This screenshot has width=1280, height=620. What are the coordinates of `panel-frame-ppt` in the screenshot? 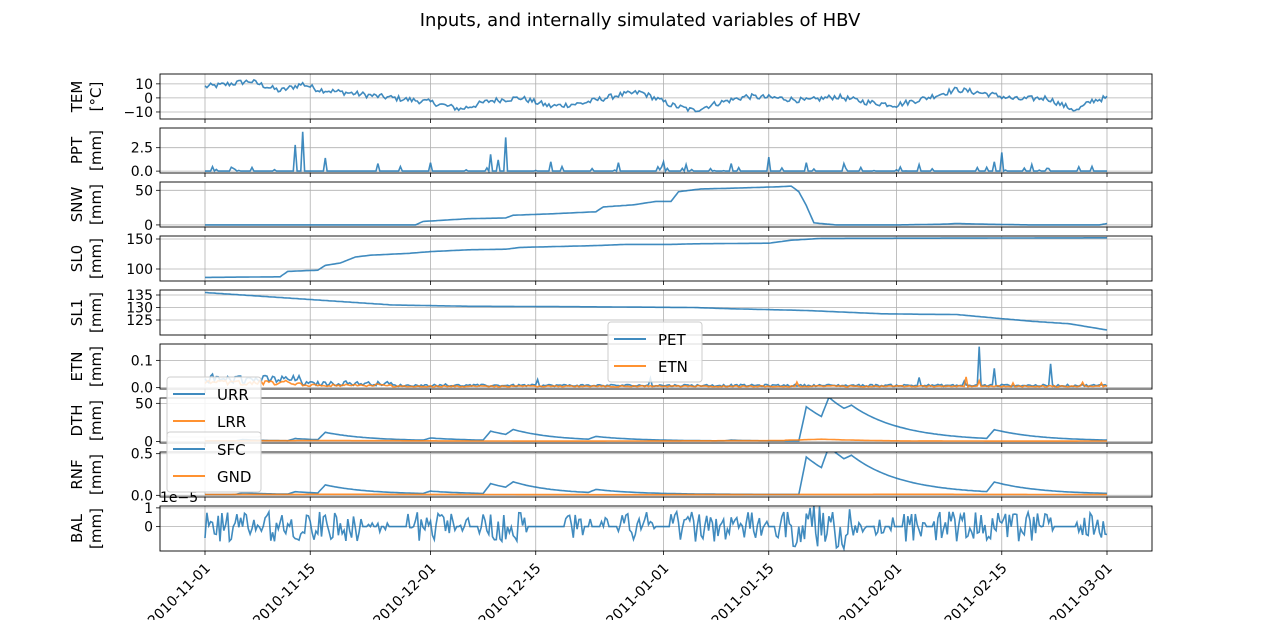 It's located at (656, 150).